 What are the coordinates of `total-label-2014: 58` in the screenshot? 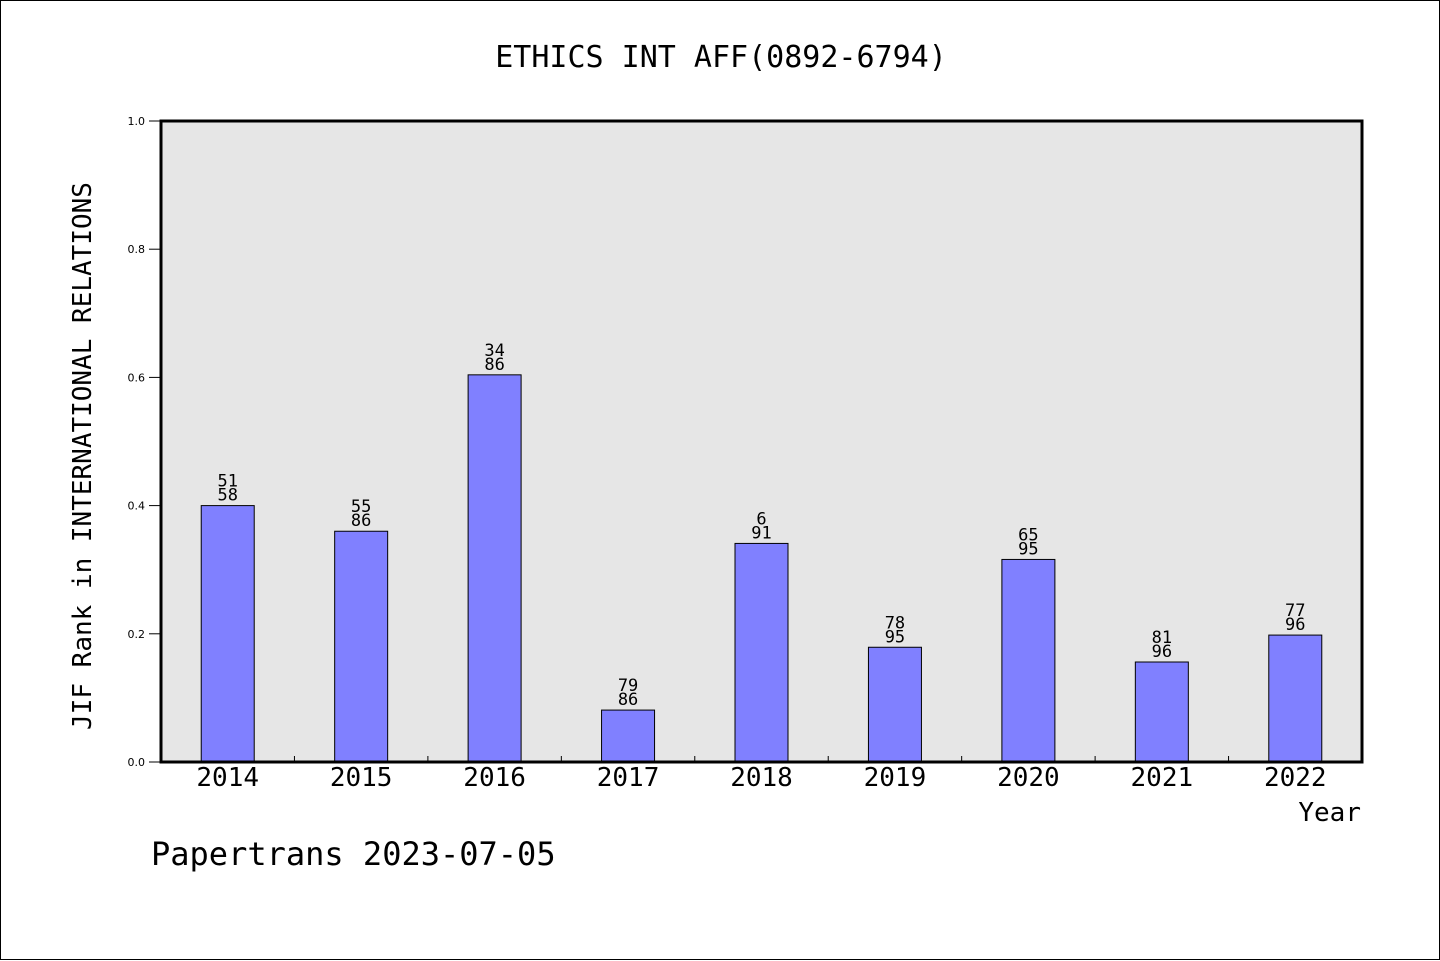 It's located at (227, 496).